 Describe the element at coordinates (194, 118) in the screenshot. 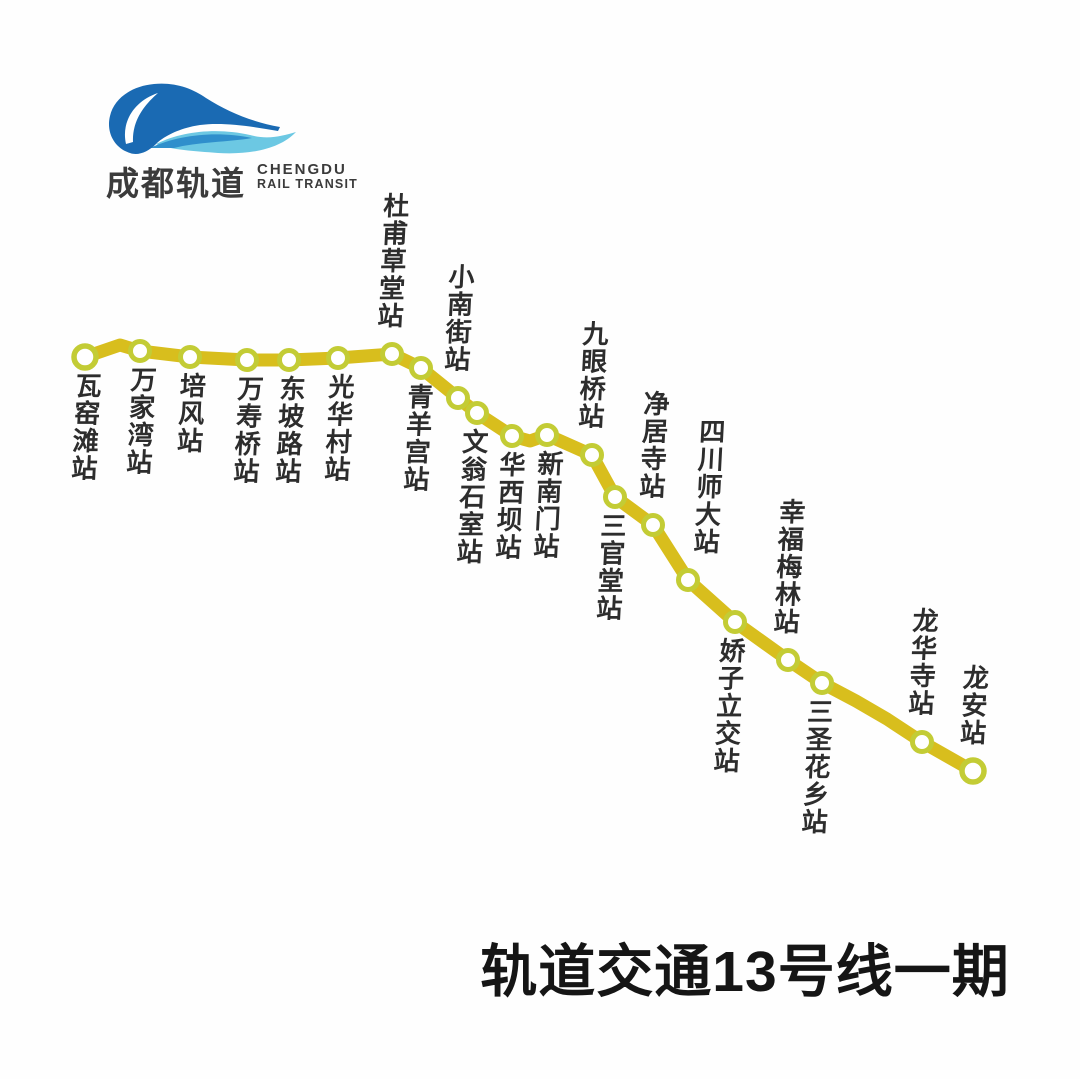

I see `swoosh-dark-layer` at that location.